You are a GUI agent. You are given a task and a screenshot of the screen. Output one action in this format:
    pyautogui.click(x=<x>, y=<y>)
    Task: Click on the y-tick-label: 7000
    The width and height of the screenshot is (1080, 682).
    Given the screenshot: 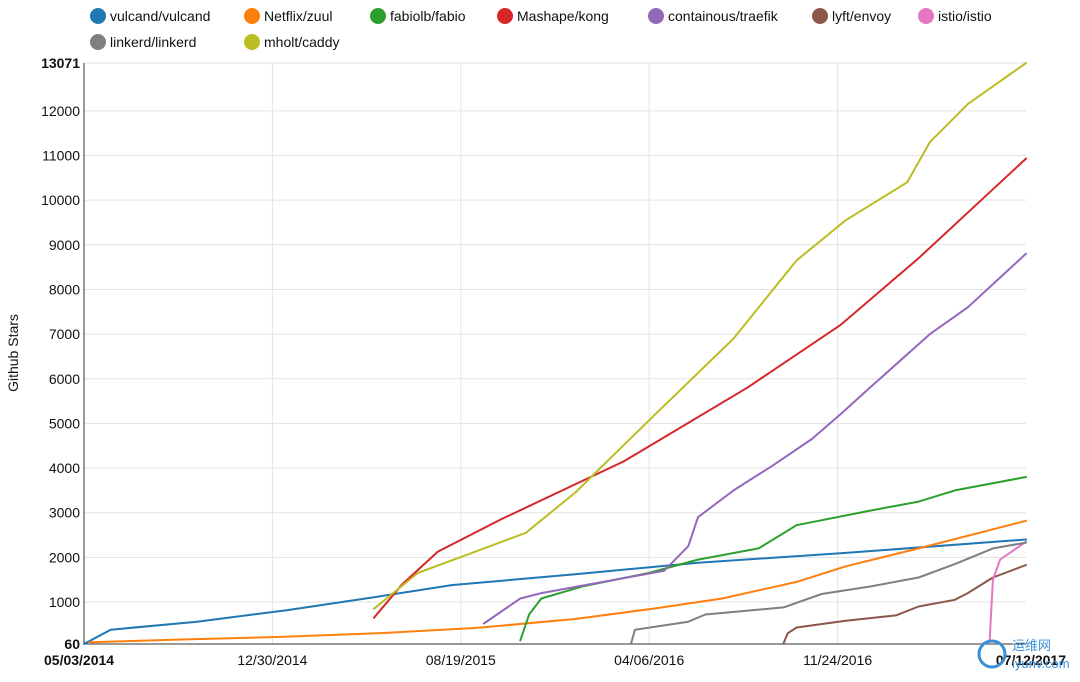 What is the action you would take?
    pyautogui.click(x=64, y=334)
    